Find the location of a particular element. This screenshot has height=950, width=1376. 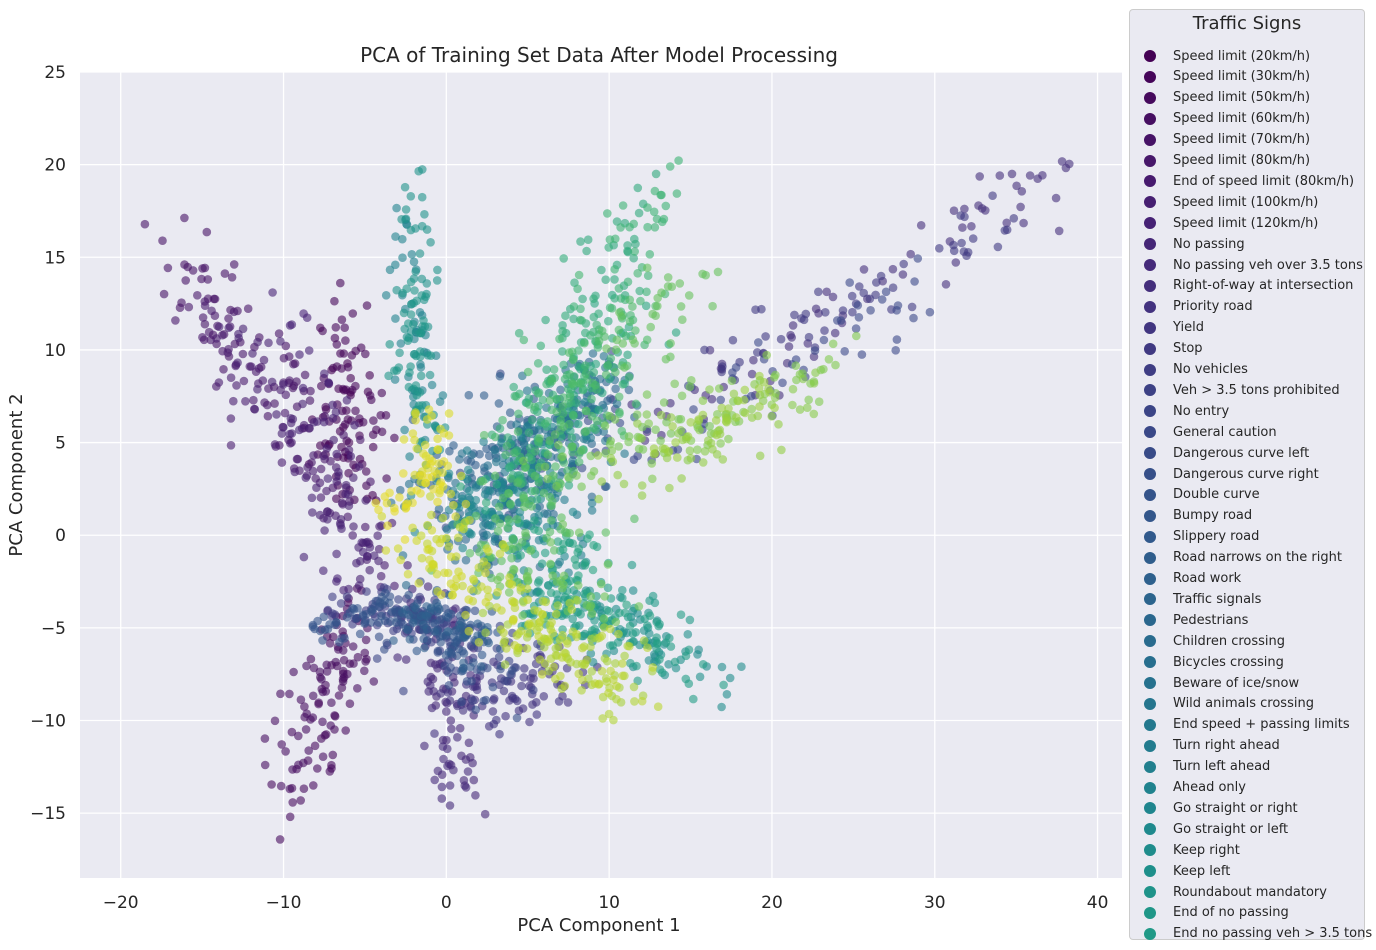

y-tick-label: −15 is located at coordinates (48, 814).